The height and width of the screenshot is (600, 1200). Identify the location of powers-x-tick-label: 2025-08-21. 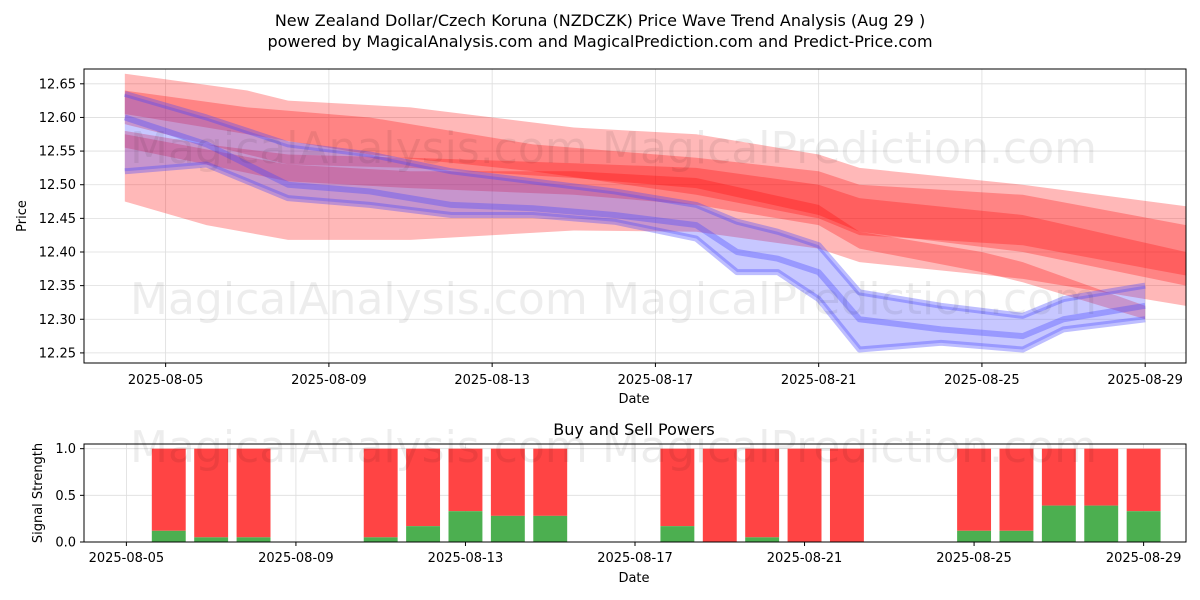
(805, 558).